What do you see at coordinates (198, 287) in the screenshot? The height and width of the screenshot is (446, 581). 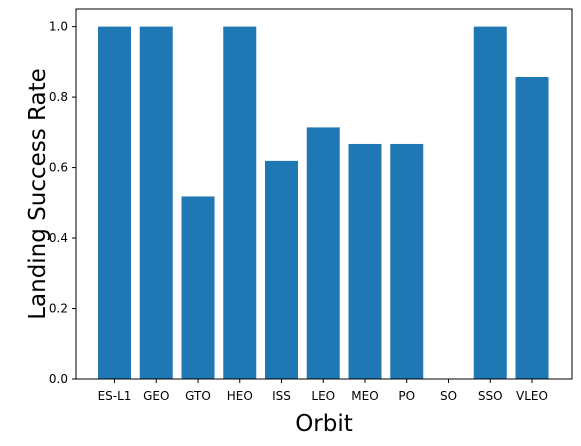 I see `bar-gto` at bounding box center [198, 287].